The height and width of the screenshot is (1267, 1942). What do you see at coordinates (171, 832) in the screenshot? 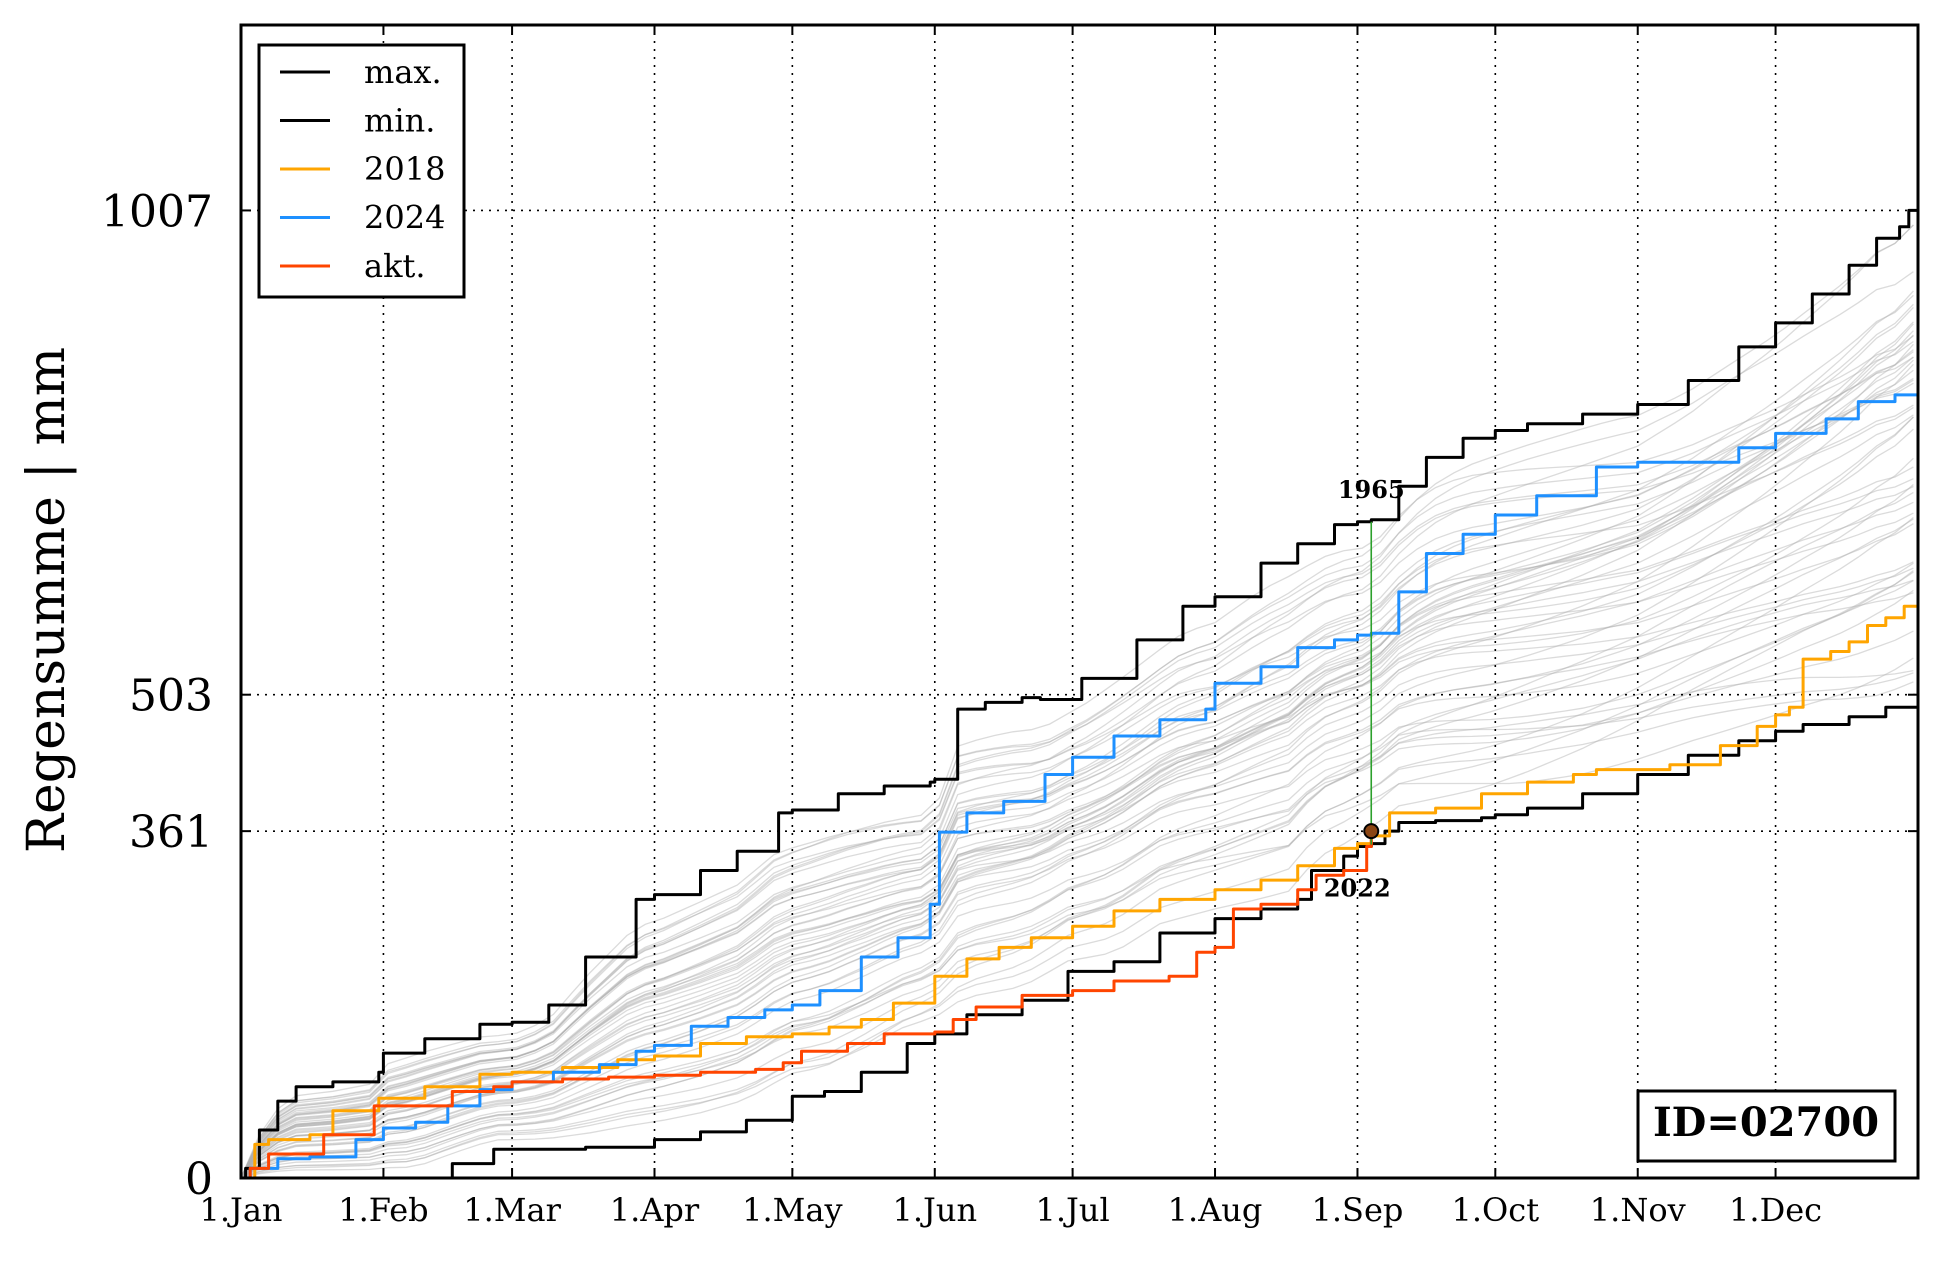
I see `y-tick-label: 361` at bounding box center [171, 832].